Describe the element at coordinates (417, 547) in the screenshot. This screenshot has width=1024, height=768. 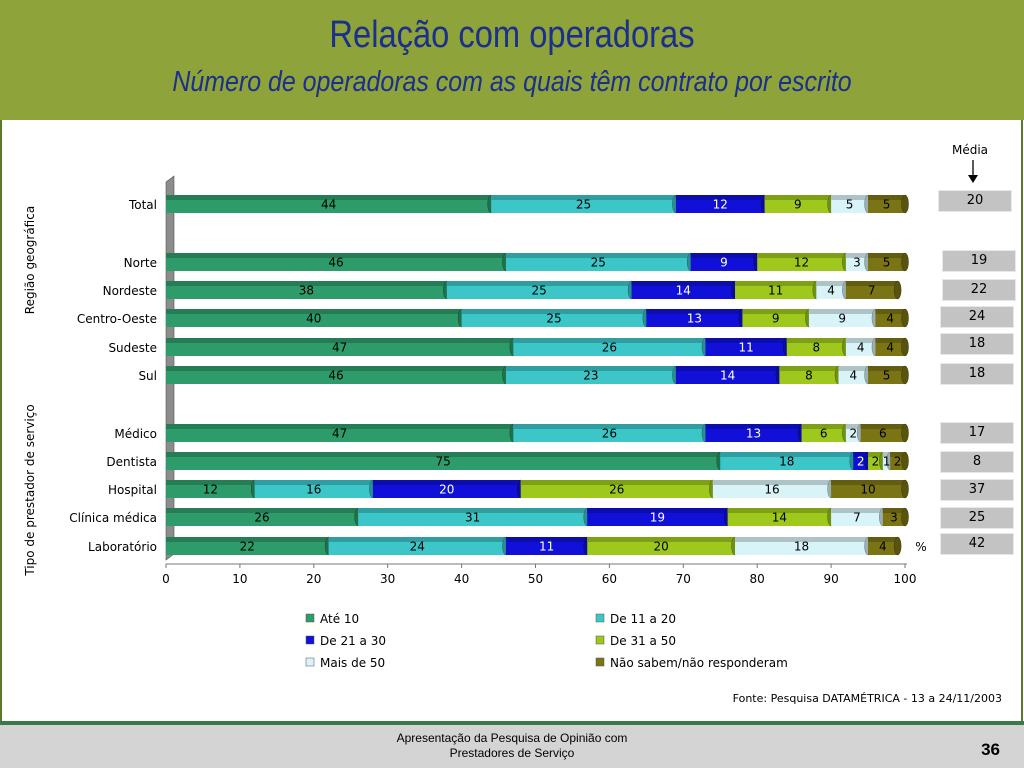
I see `data-label: 24` at that location.